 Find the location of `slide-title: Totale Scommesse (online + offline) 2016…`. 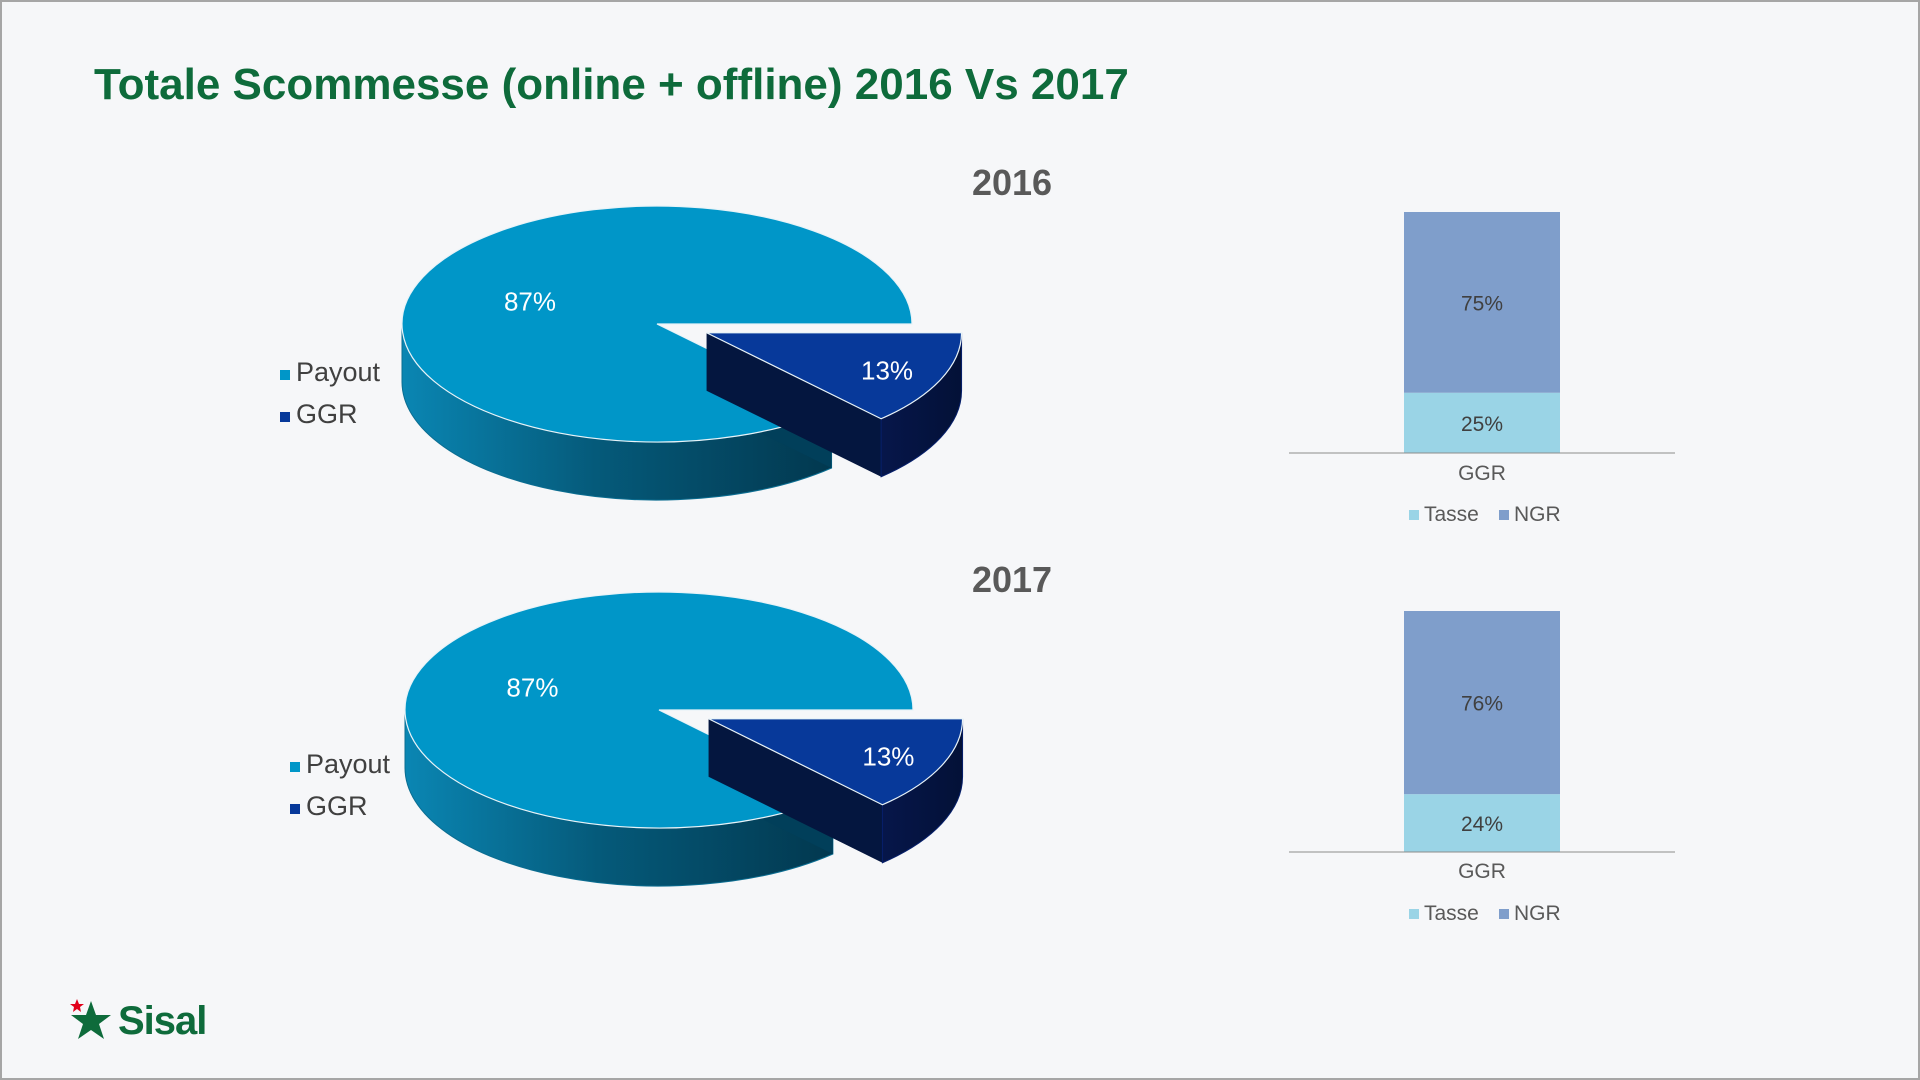

slide-title: Totale Scommesse (online + offline) 2016… is located at coordinates (611, 84).